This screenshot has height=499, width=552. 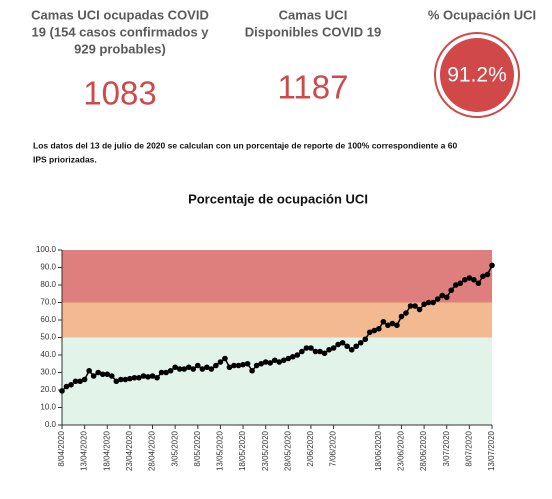 I want to click on x-tick-label: 8/04/2020, so click(x=61, y=448).